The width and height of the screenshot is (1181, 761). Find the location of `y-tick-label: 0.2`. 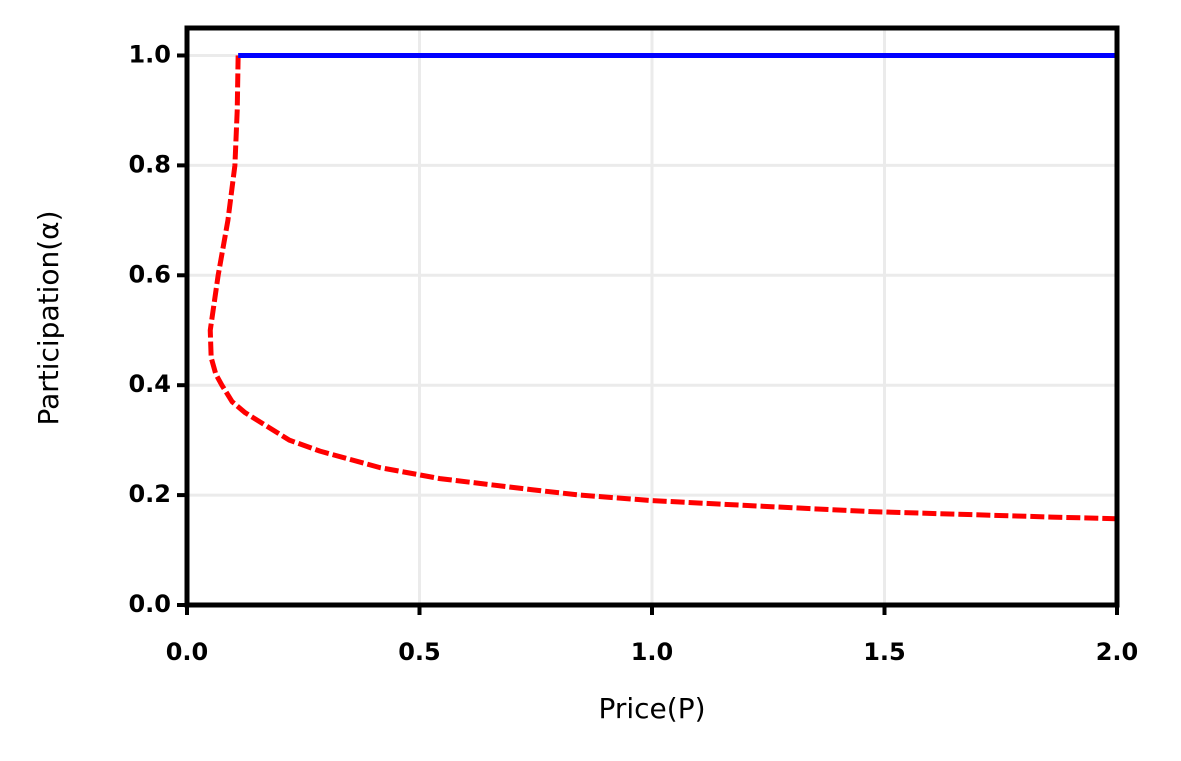

y-tick-label: 0.2 is located at coordinates (149, 494).